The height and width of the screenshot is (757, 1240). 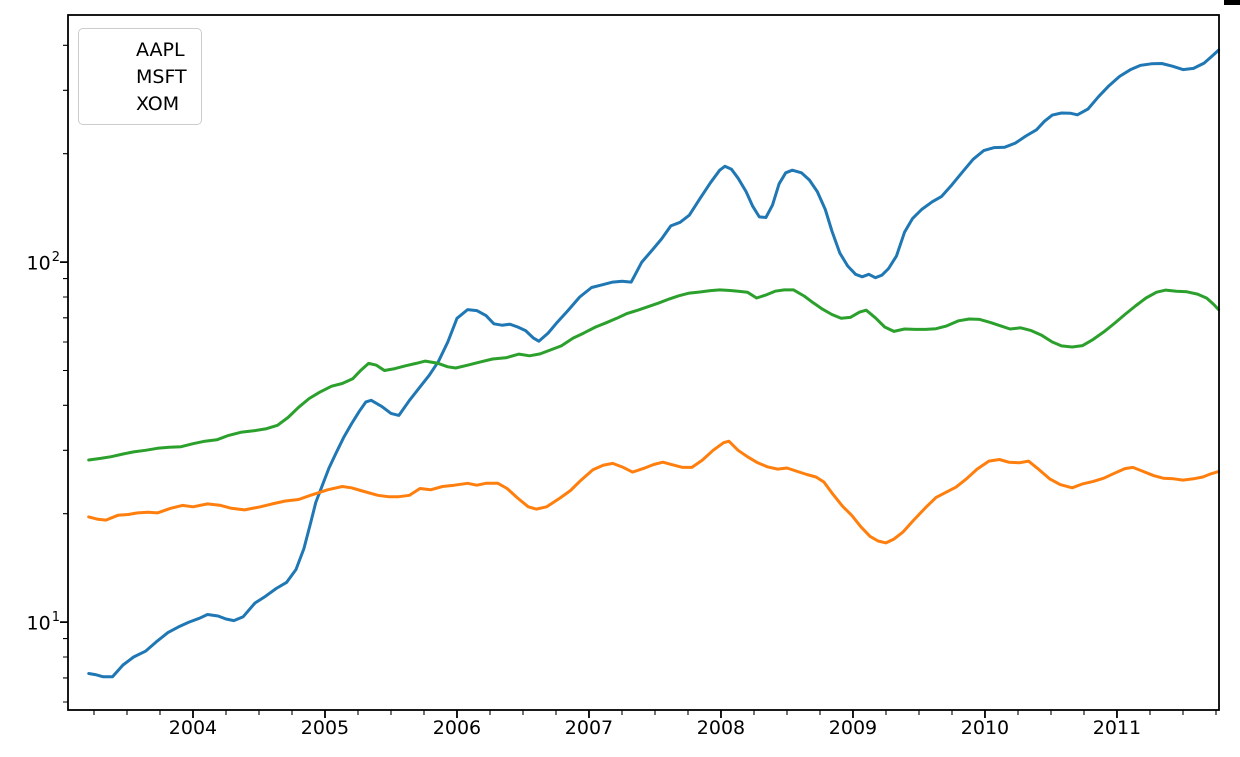 What do you see at coordinates (1117, 728) in the screenshot?
I see `x-tick-label: 2011` at bounding box center [1117, 728].